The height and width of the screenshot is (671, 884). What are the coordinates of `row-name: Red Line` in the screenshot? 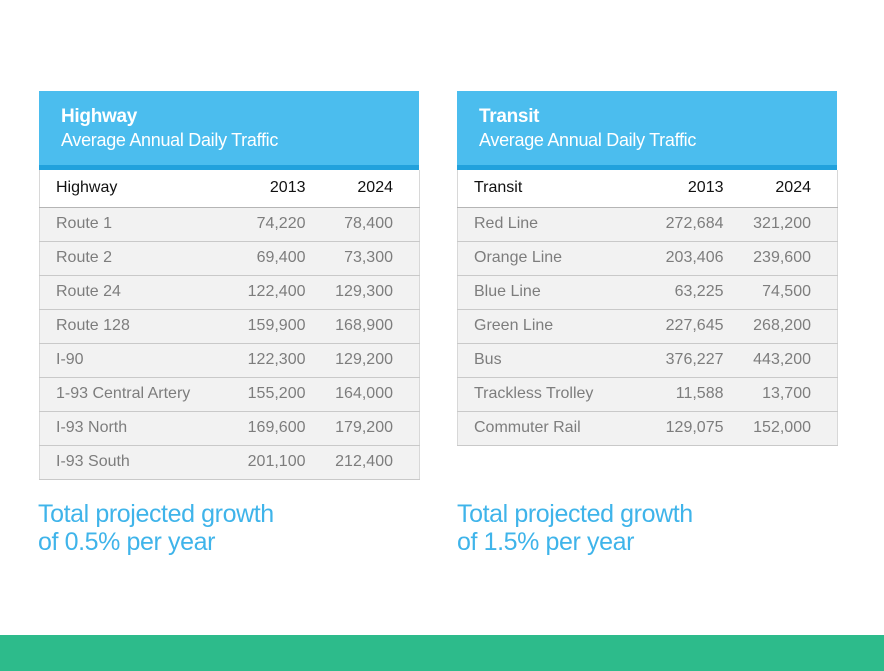 It's located at (541, 224).